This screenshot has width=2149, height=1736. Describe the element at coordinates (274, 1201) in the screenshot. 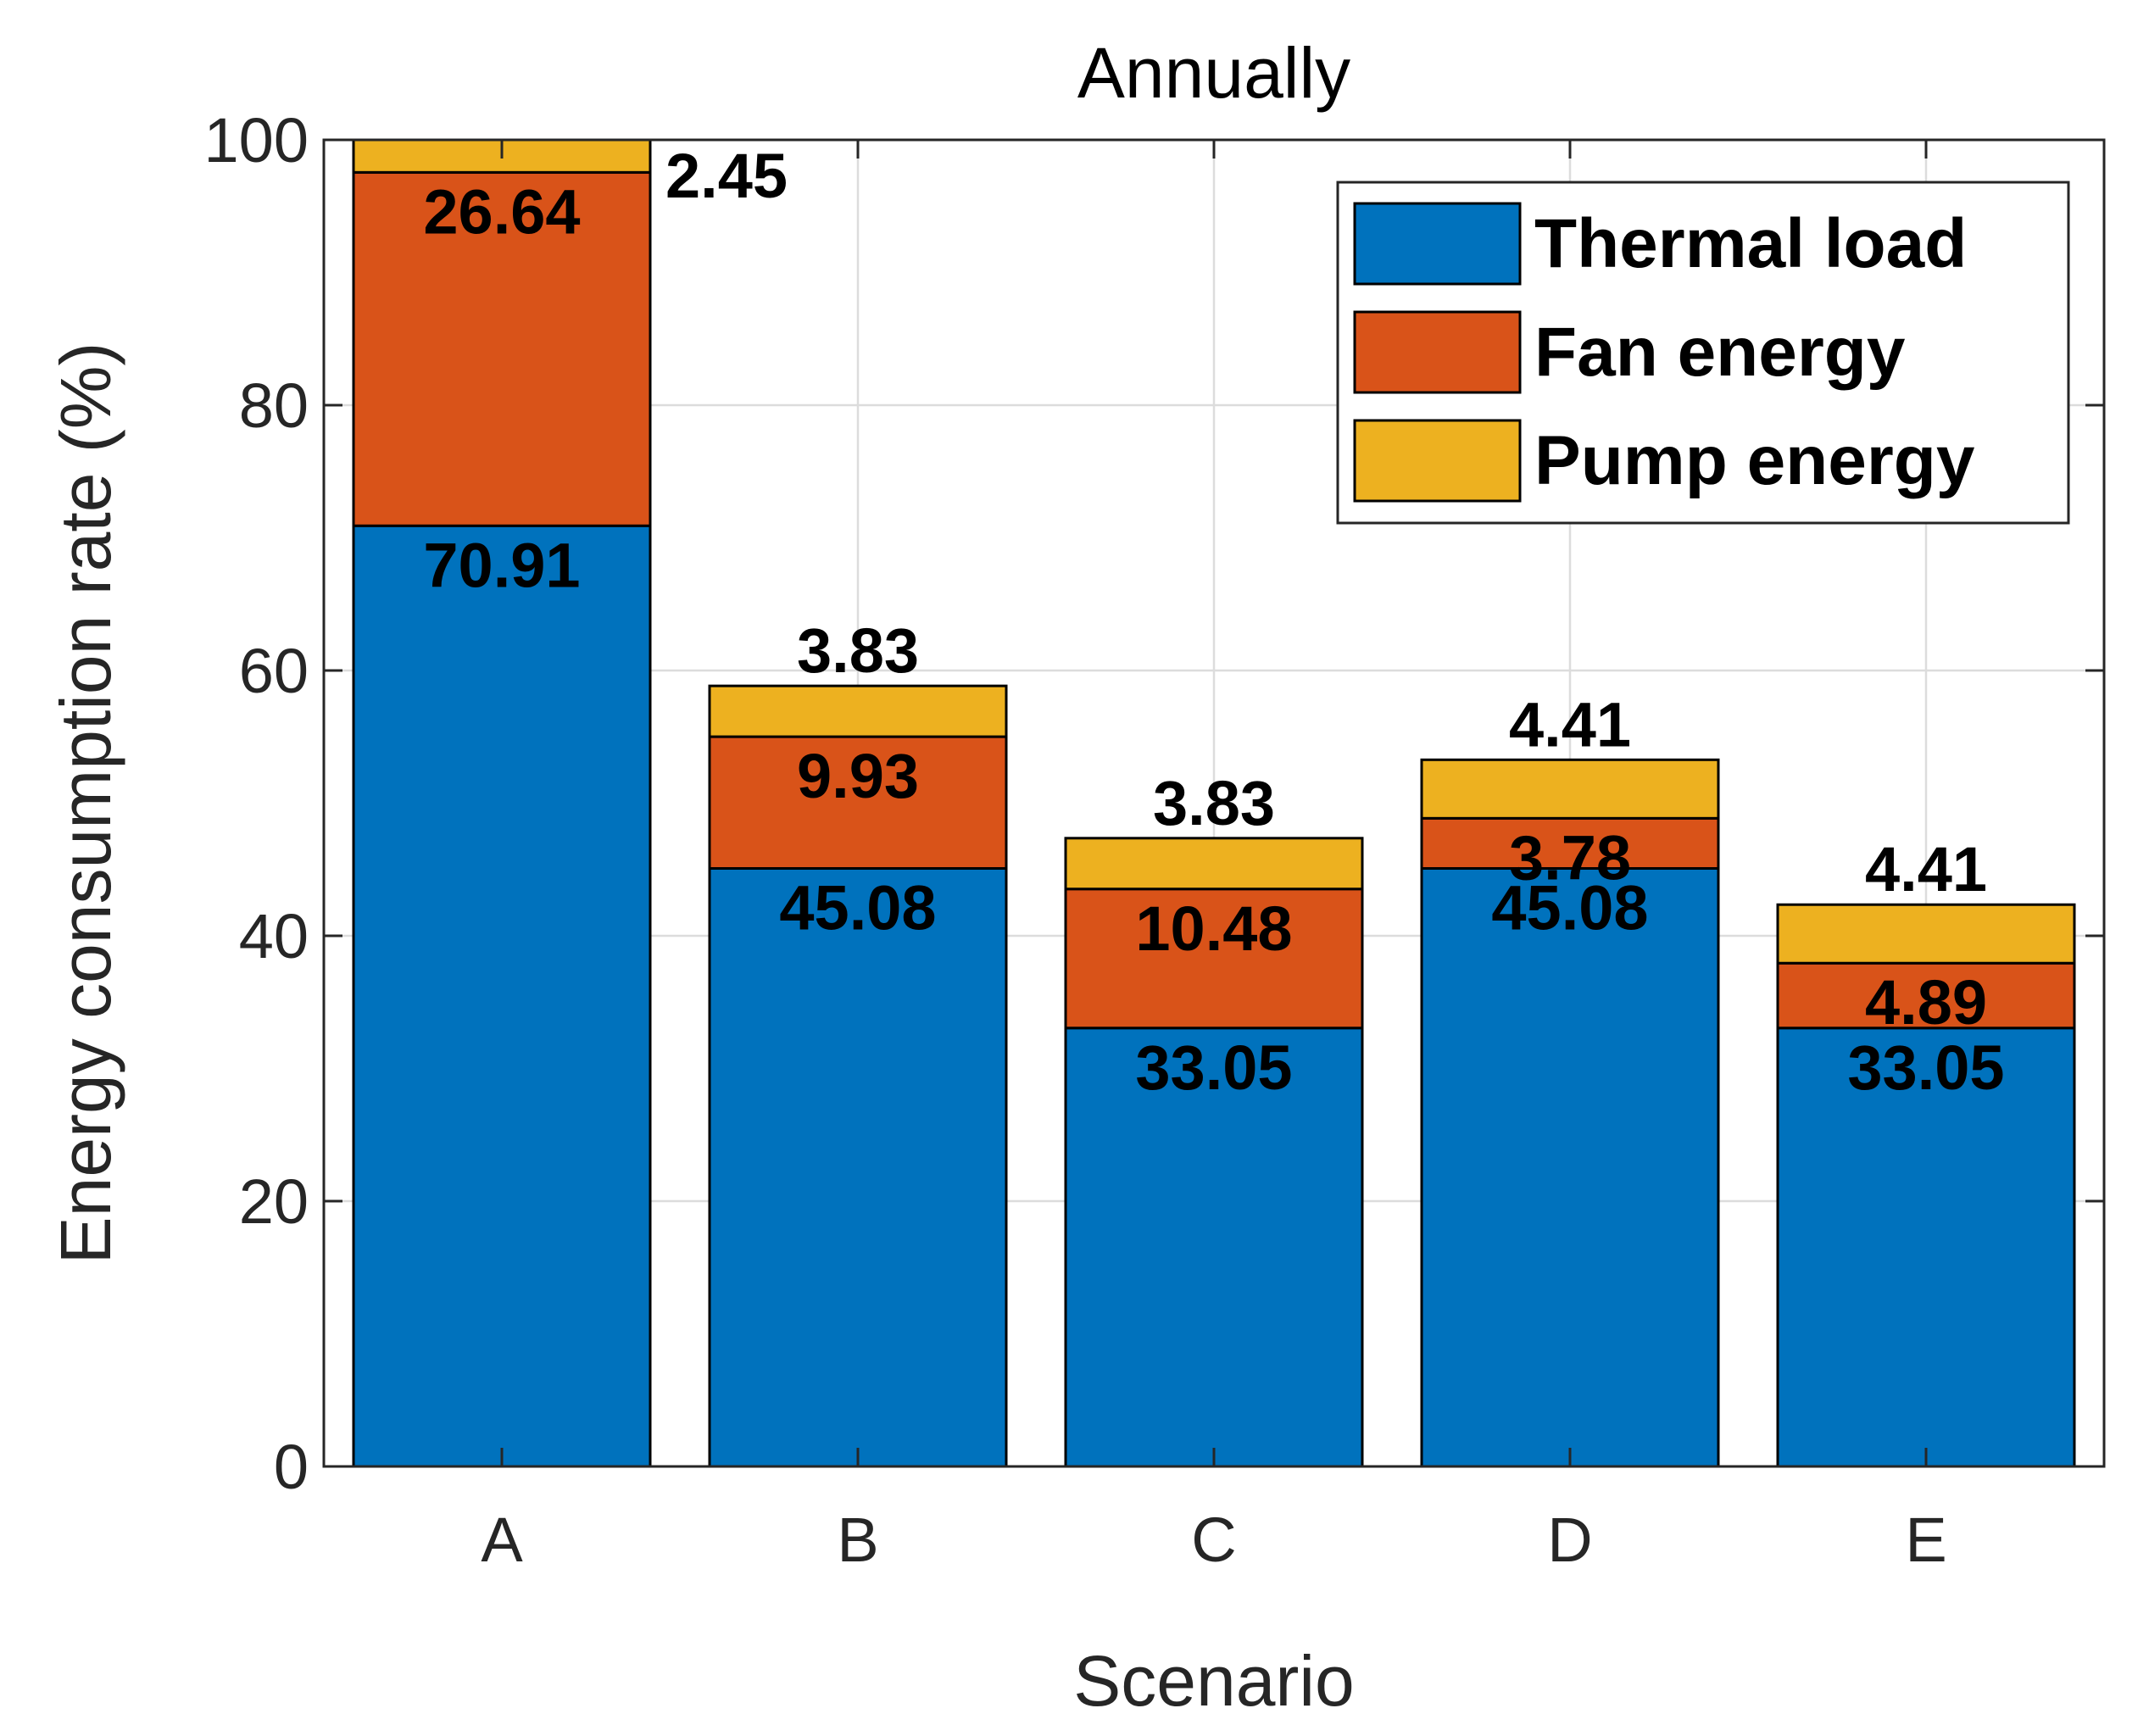

I see `y-tick-label: 20` at that location.